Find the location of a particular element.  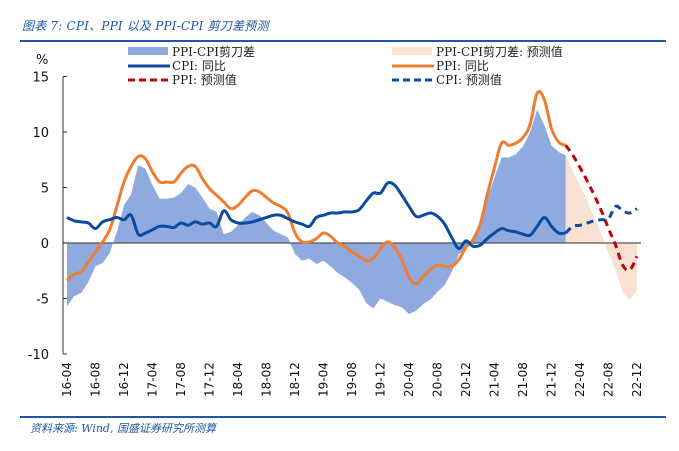

x-tick-label: 19-12 is located at coordinates (381, 379).